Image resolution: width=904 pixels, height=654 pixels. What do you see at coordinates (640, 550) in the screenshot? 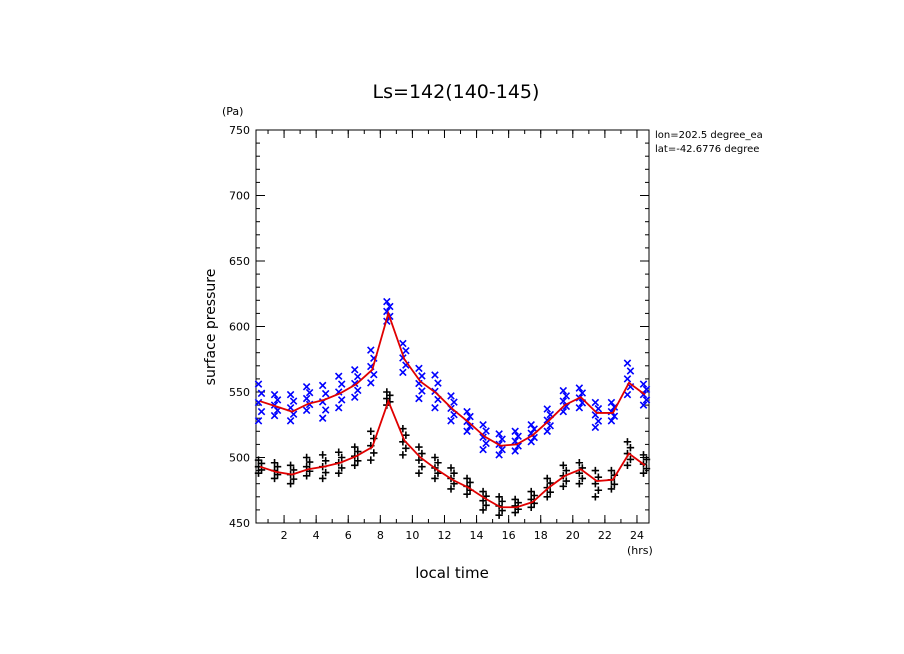
I see `x-unit-label: (hrs)` at bounding box center [640, 550].